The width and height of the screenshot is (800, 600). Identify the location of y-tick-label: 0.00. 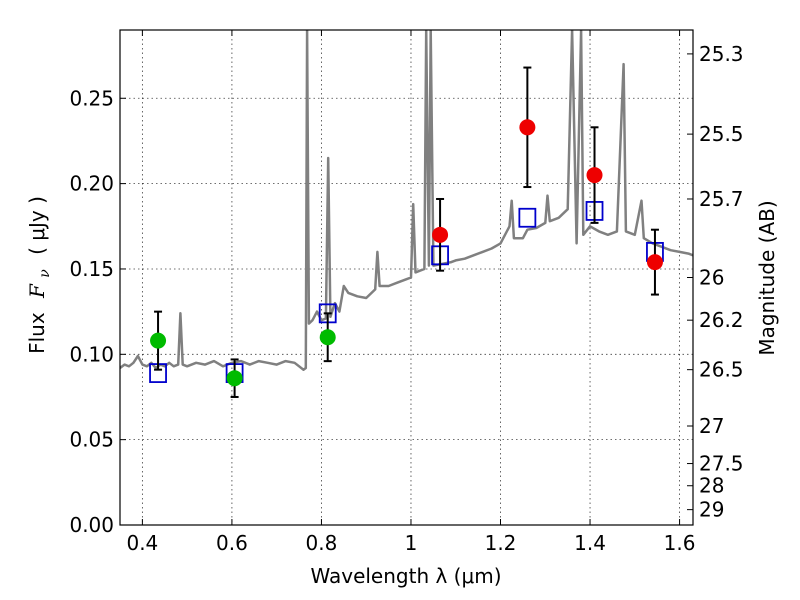
(91, 525).